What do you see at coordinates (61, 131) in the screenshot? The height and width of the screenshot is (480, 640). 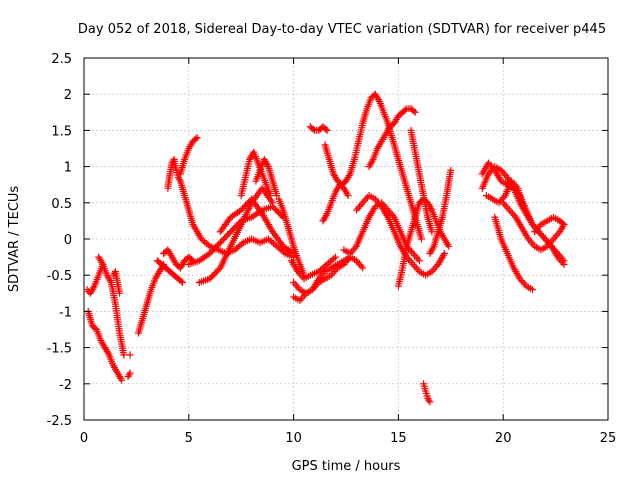 I see `y-tick-label: 1.5` at bounding box center [61, 131].